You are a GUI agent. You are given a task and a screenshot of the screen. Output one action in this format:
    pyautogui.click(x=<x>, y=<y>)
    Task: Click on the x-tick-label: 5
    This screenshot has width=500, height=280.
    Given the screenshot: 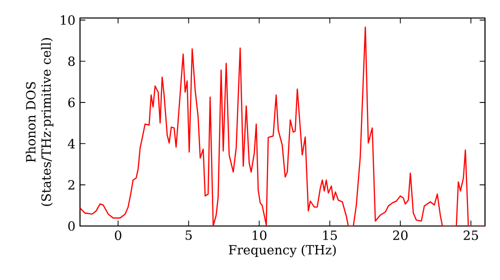 What is the action you would take?
    pyautogui.click(x=189, y=235)
    